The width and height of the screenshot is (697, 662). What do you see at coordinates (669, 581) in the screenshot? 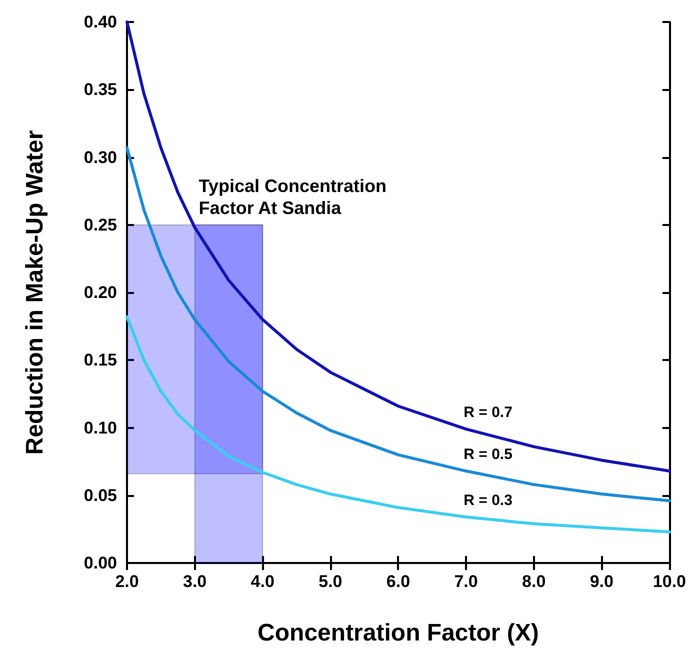
I see `x-tick-label: 10.0` at bounding box center [669, 581].